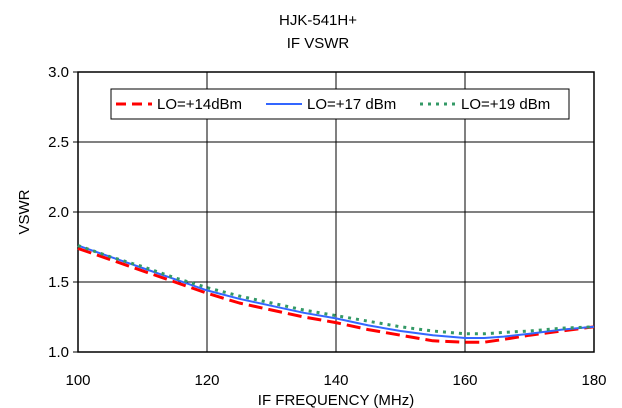 The image size is (622, 408). I want to click on y-tick-label: 2.5, so click(58, 142).